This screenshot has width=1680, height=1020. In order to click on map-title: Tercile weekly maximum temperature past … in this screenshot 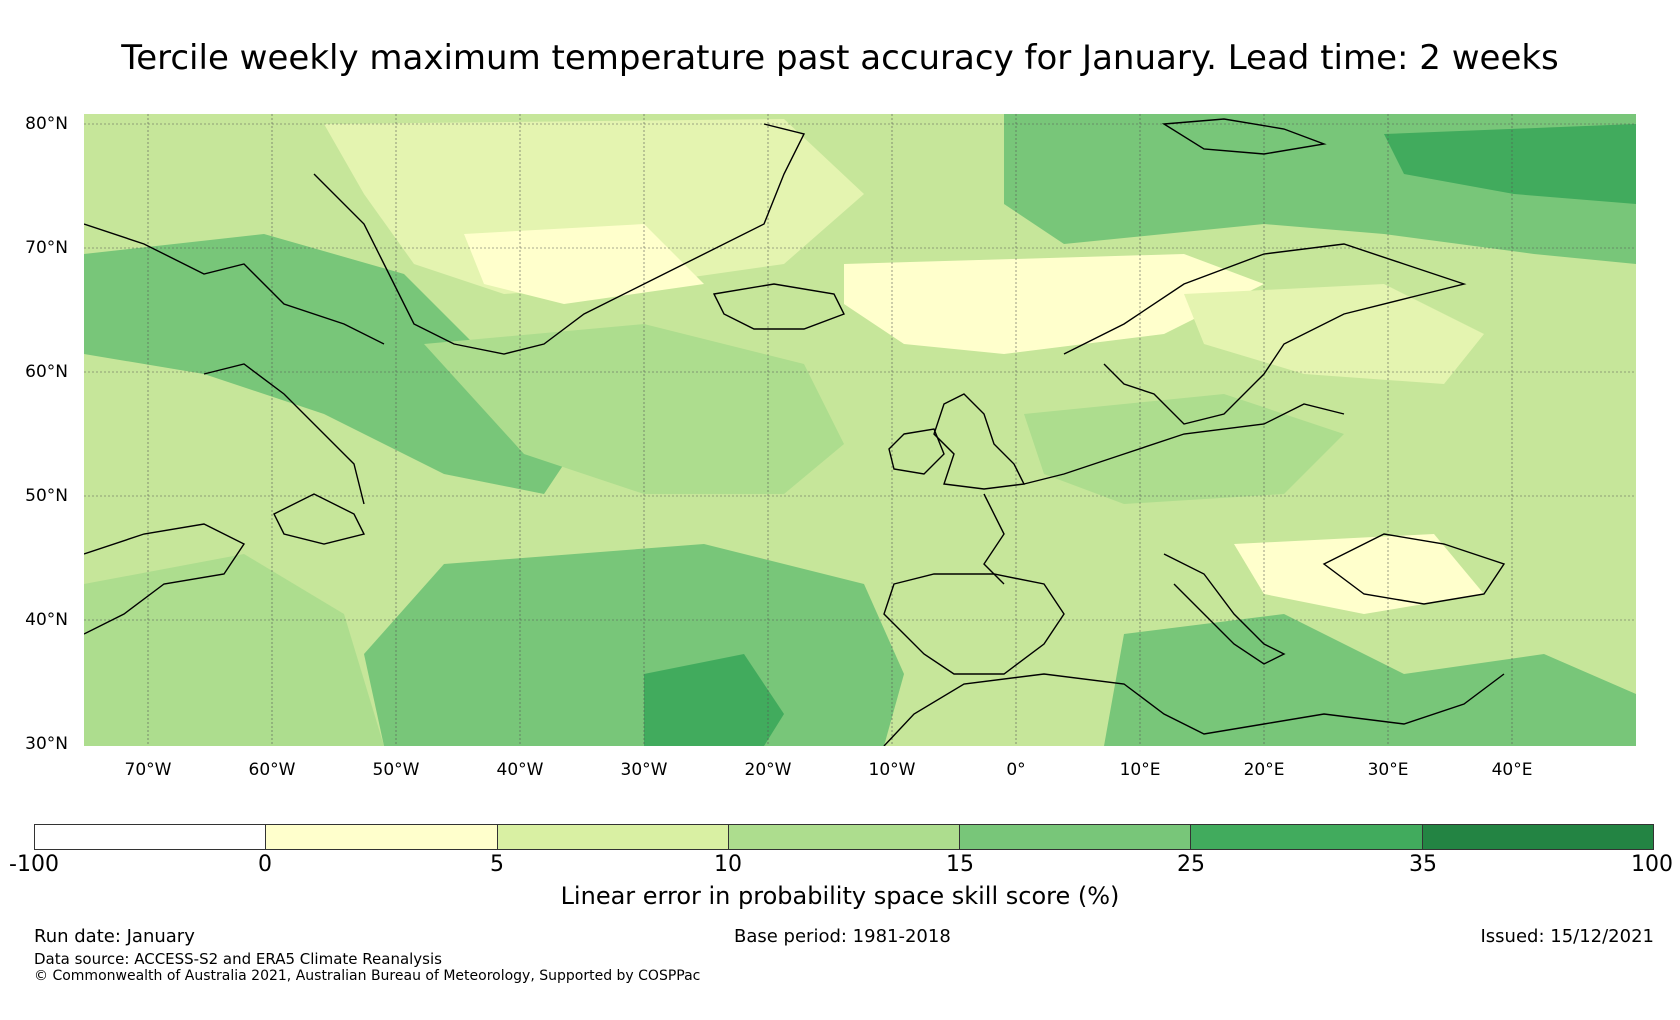, I will do `click(840, 58)`.